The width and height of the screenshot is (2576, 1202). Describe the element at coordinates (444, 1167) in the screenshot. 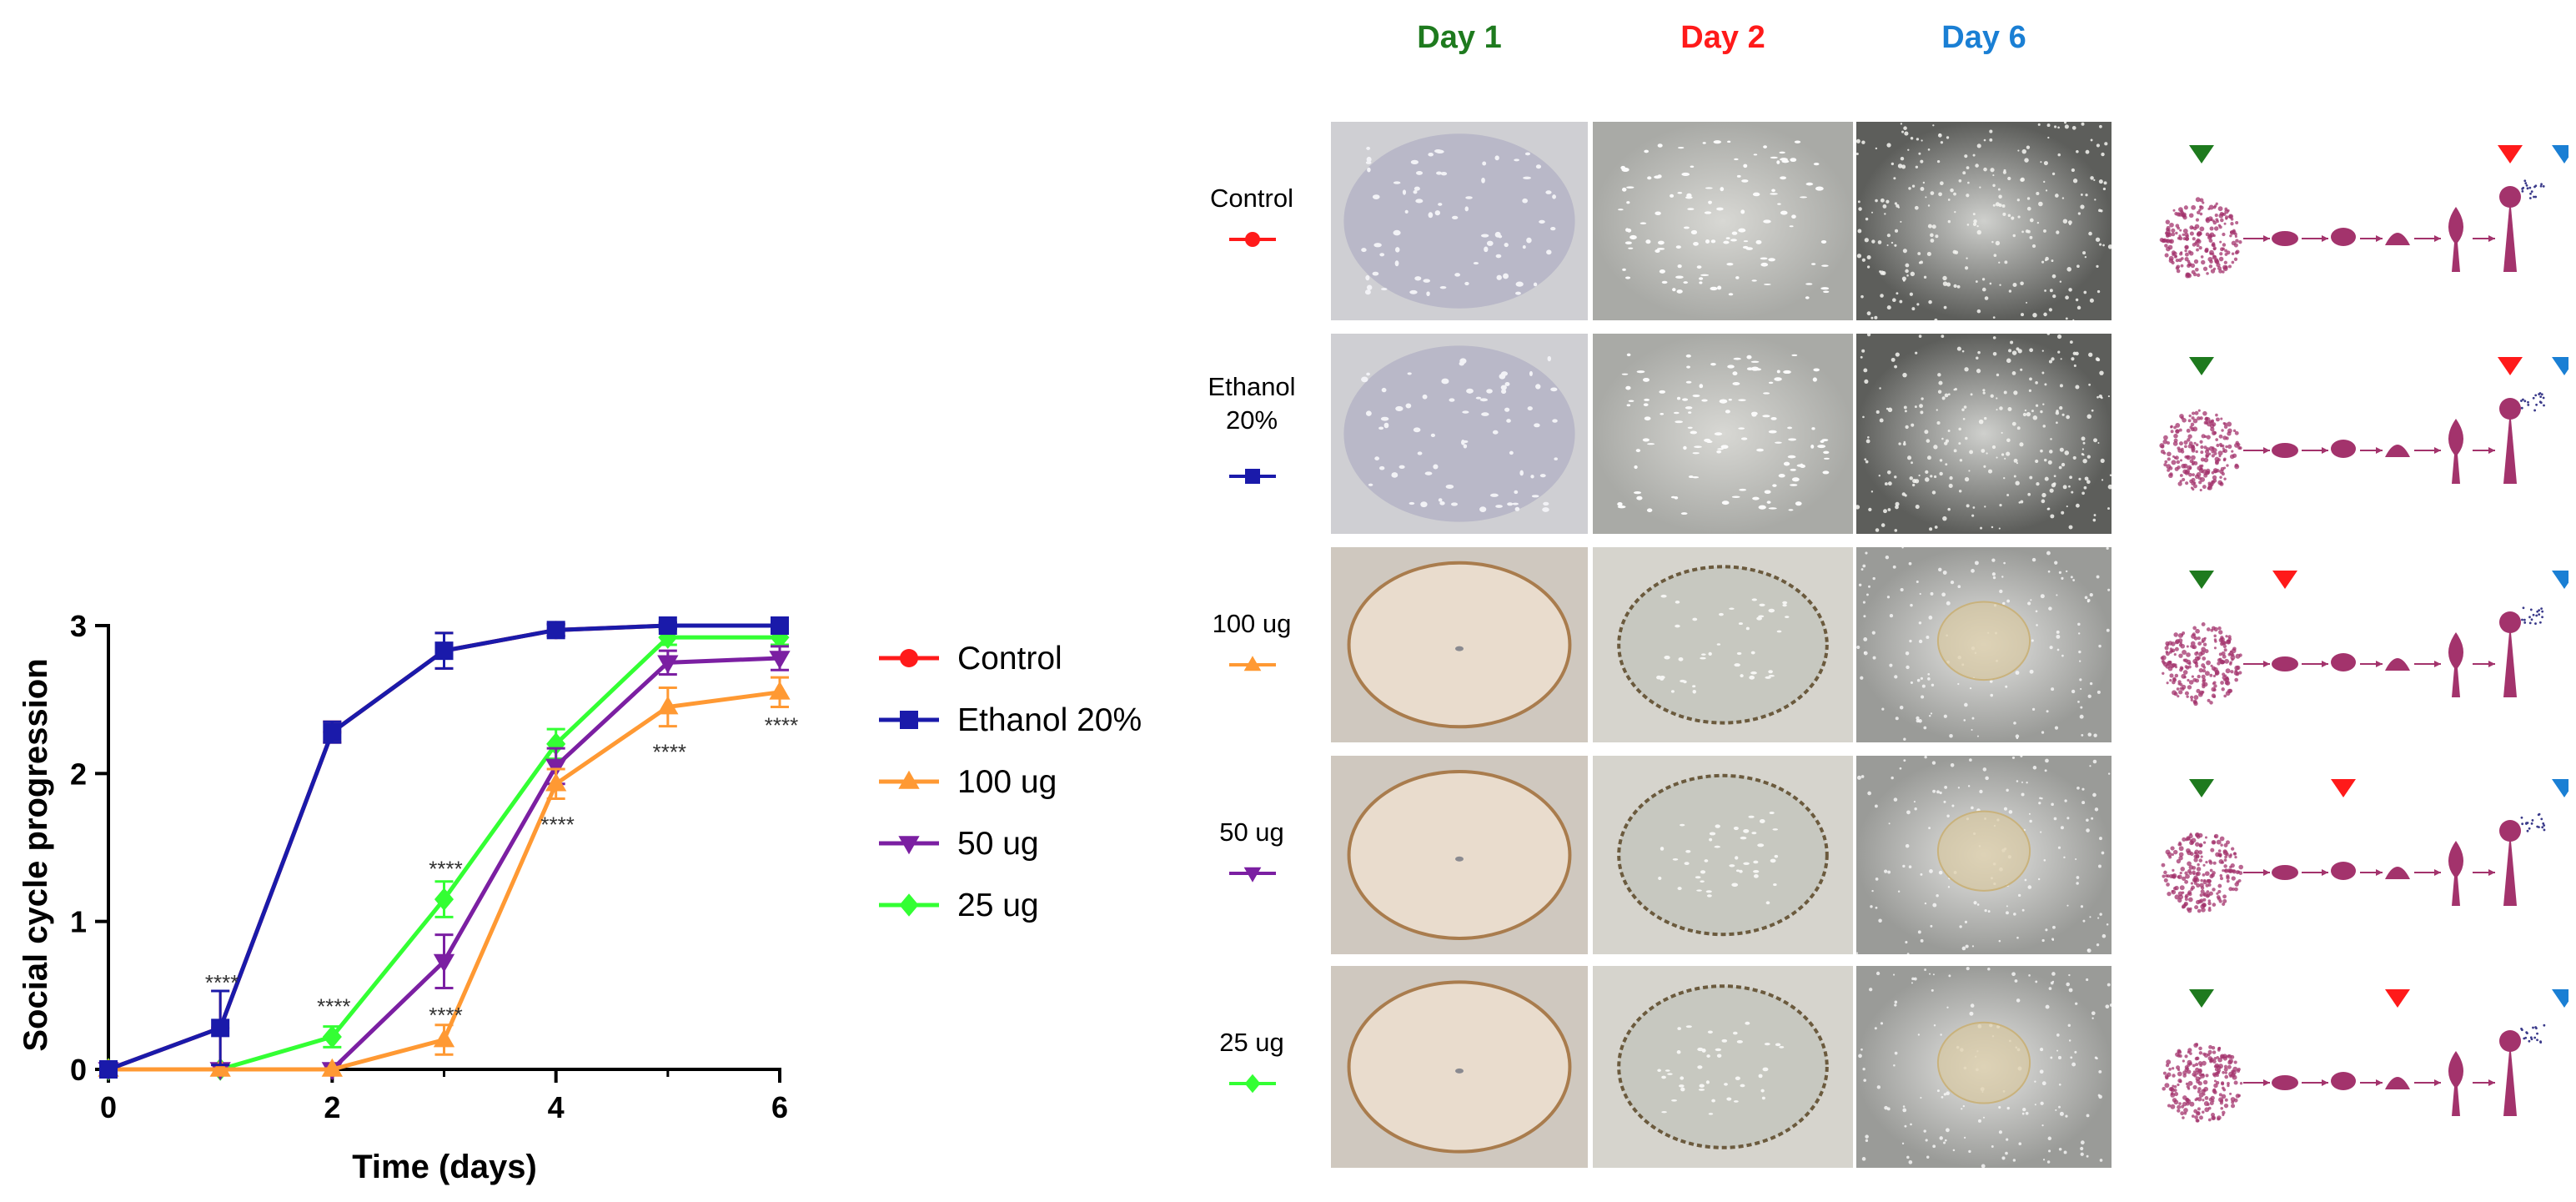

I see `x-axis-label: Time (days)` at that location.